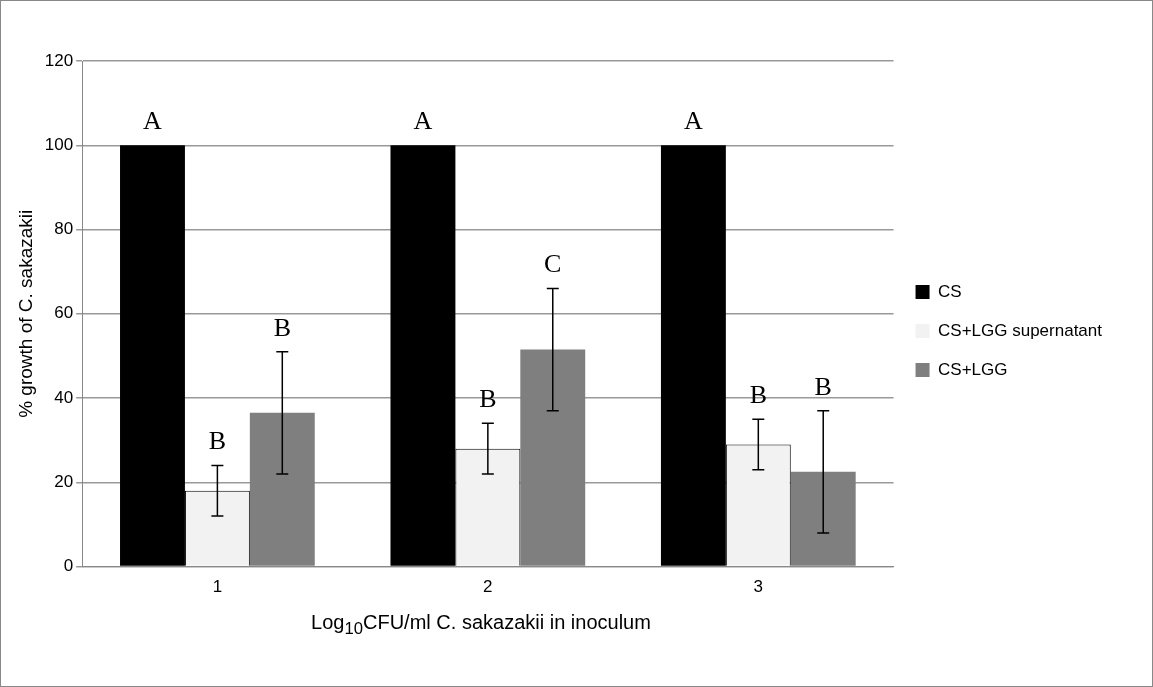 The width and height of the screenshot is (1153, 687). I want to click on y-tick-label: 100, so click(59, 144).